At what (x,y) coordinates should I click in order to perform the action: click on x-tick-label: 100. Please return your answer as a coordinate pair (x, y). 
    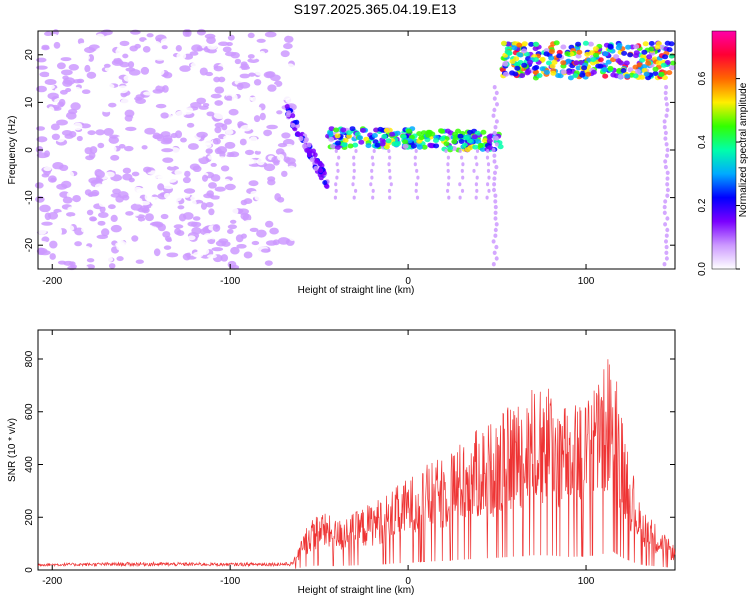
    Looking at the image, I should click on (586, 581).